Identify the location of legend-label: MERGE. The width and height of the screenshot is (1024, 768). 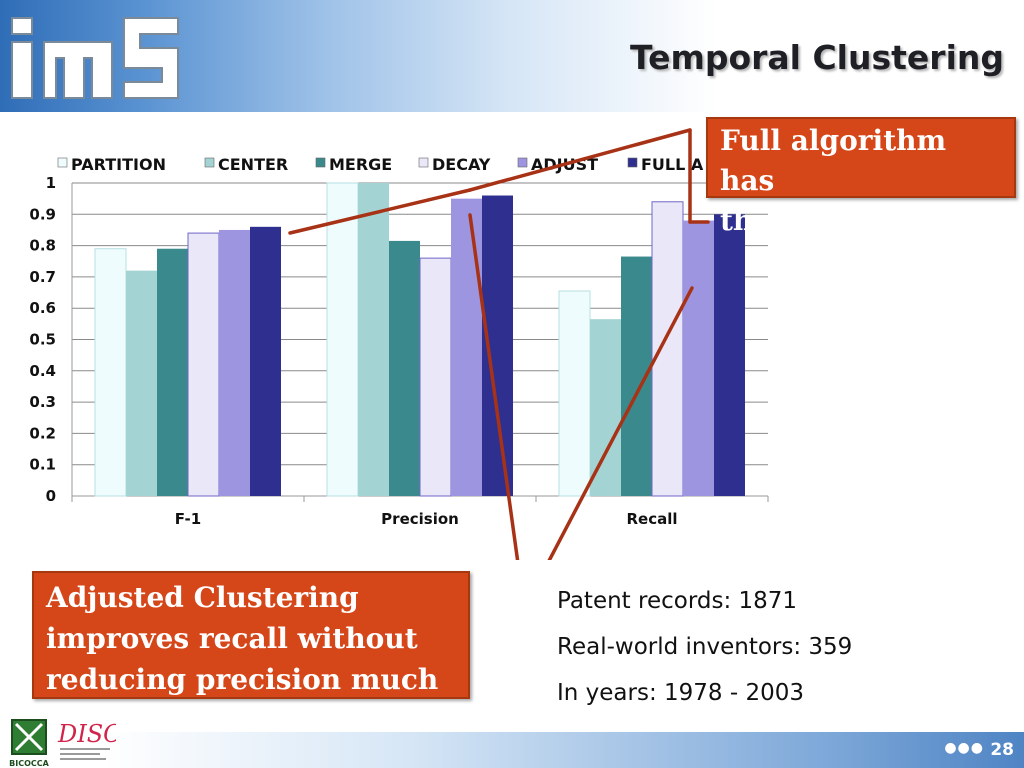
(360, 164).